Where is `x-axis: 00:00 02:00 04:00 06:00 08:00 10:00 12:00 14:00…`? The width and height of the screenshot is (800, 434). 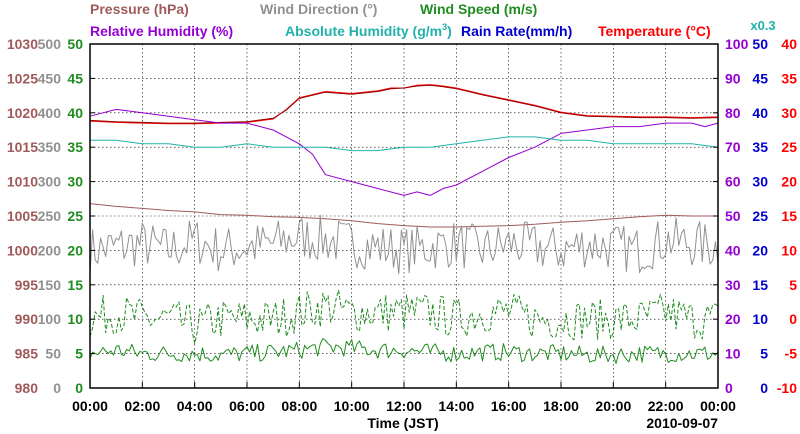
x-axis: 00:00 02:00 04:00 06:00 08:00 10:00 12:00 14:00… is located at coordinates (404, 406).